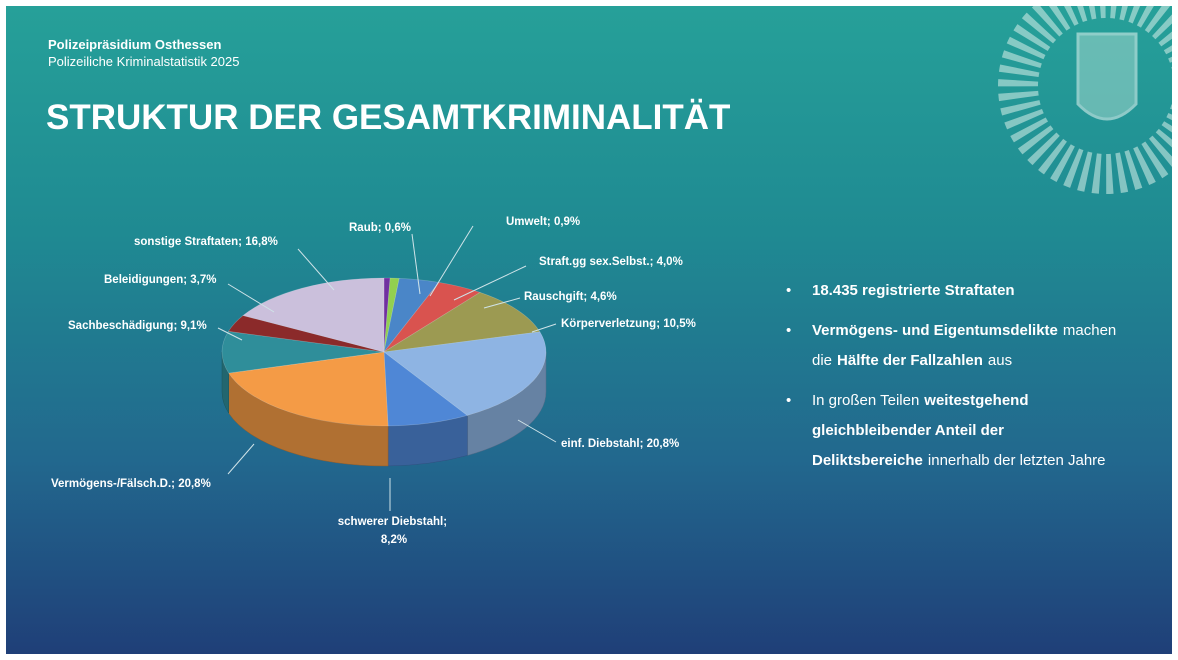 The image size is (1178, 660). I want to click on bullet-text: Hälfte der Fallzahlen, so click(910, 360).